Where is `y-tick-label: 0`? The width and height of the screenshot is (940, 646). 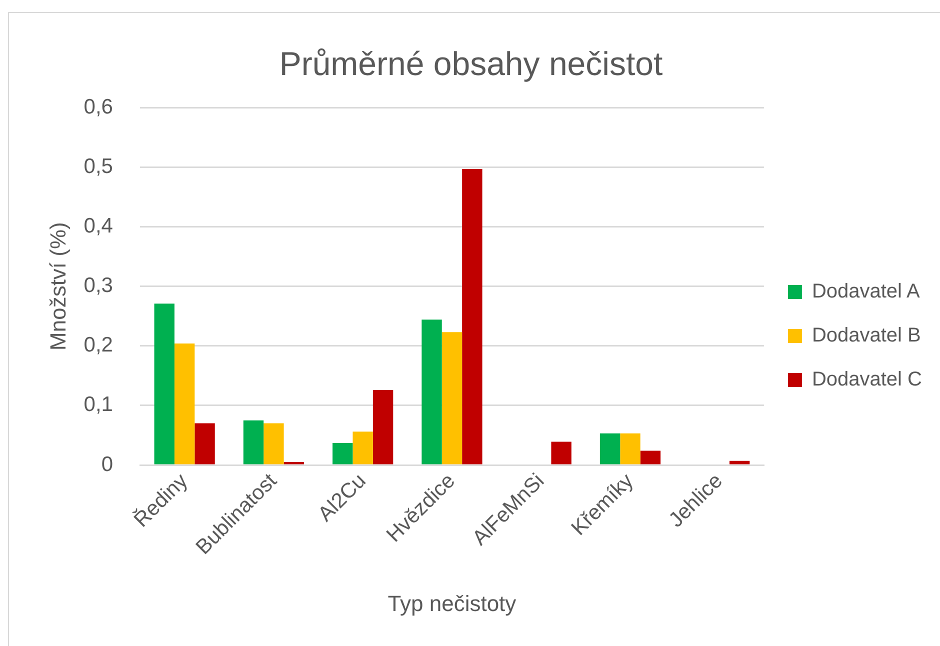 y-tick-label: 0 is located at coordinates (107, 464).